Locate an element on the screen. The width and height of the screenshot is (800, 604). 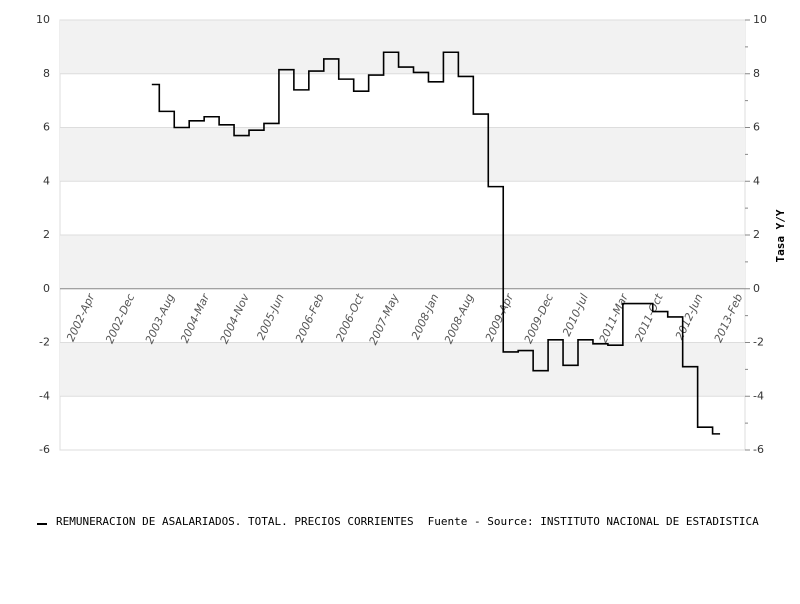
y2-tick-label: 6 is located at coordinates (756, 127).